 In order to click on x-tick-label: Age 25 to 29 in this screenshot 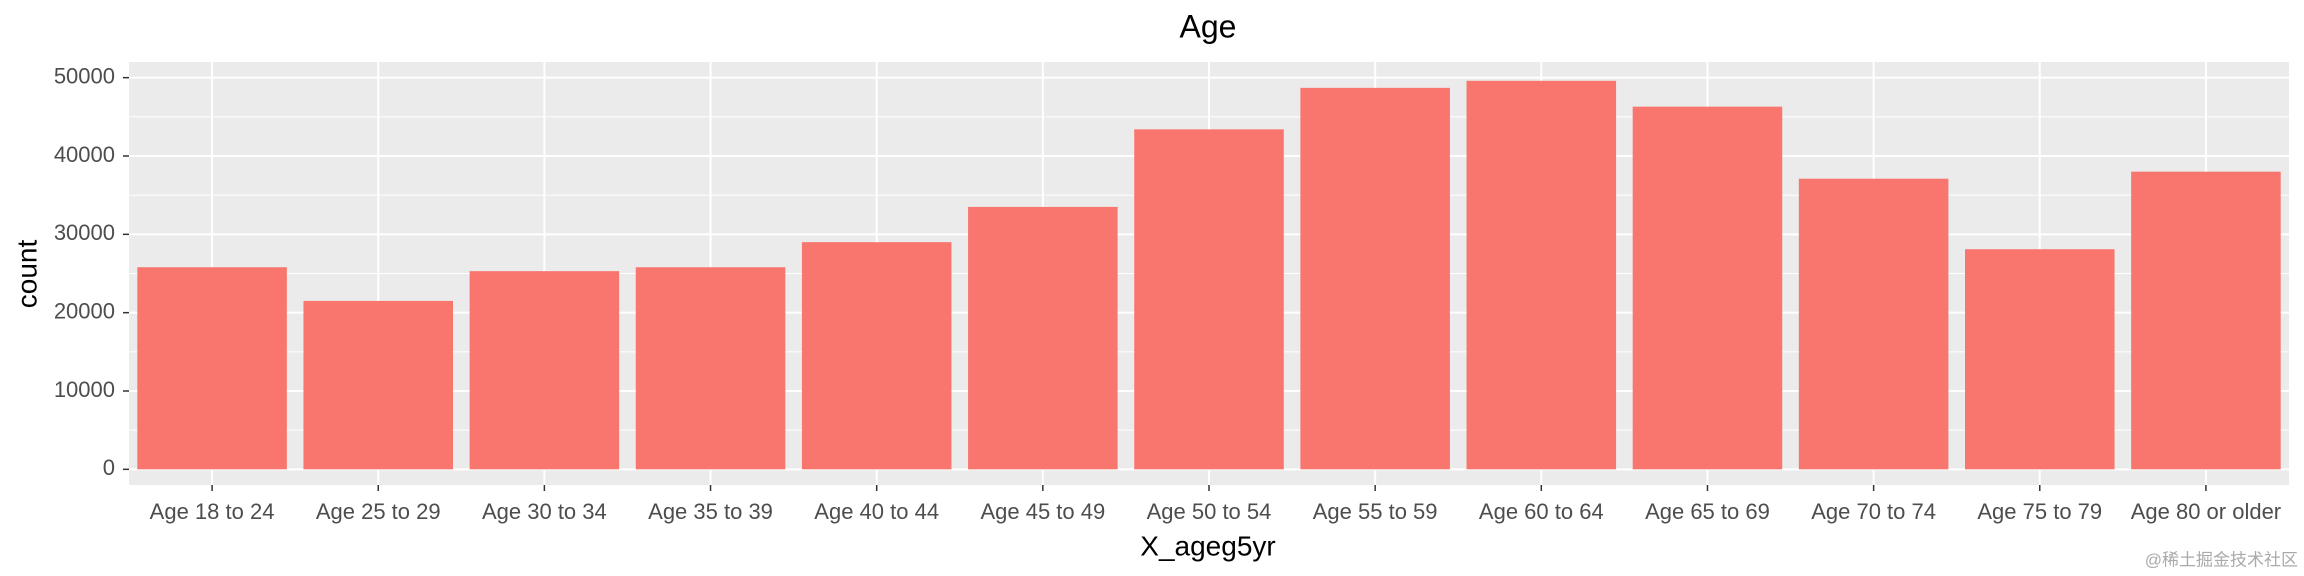, I will do `click(378, 511)`.